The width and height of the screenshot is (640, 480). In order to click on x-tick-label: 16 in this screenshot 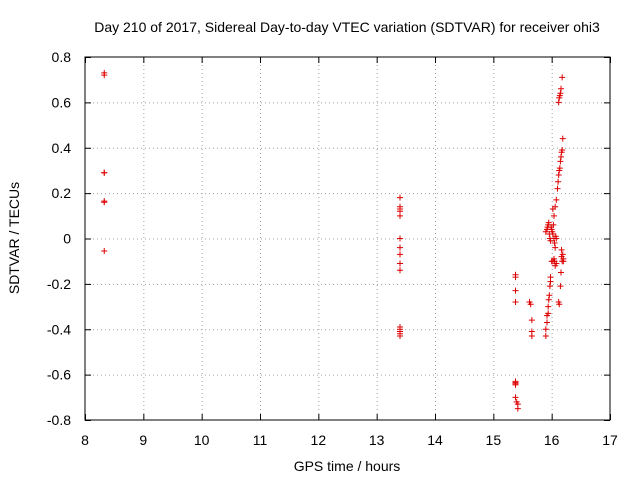, I will do `click(552, 440)`.